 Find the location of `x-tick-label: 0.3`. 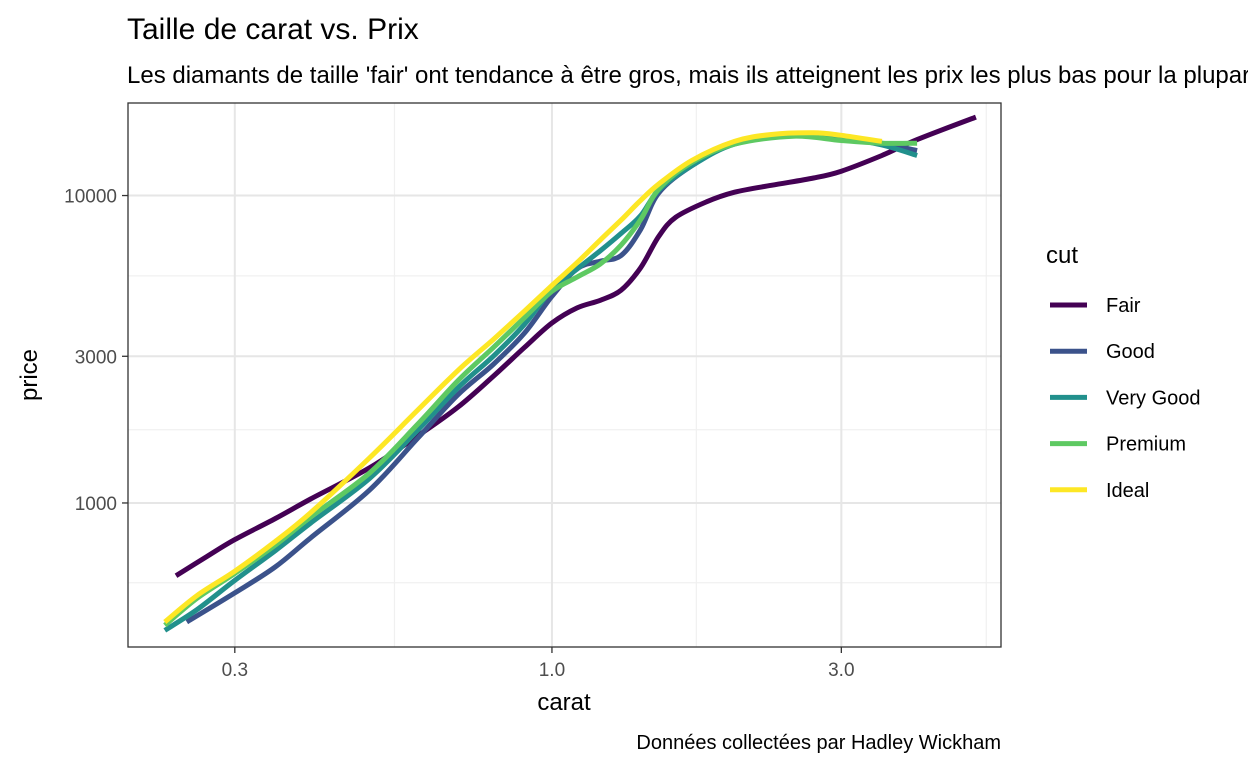

x-tick-label: 0.3 is located at coordinates (235, 670).